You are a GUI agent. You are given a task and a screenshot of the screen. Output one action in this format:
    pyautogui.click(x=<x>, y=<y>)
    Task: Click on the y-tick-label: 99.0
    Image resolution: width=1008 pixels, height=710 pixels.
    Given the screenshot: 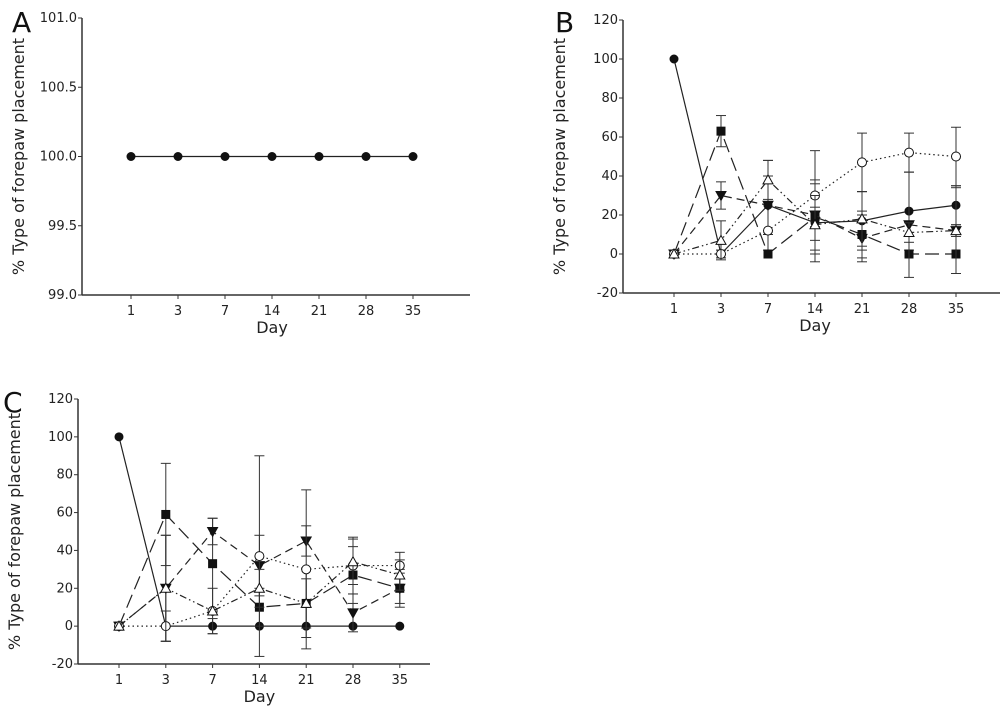 What is the action you would take?
    pyautogui.click(x=62, y=295)
    